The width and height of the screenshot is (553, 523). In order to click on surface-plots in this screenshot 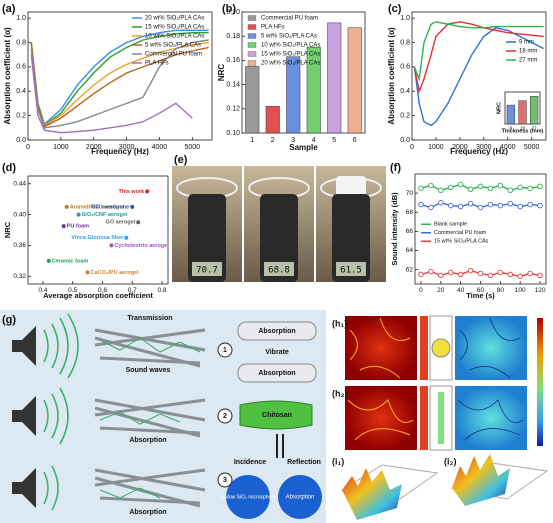, I will do `click(444, 487)`.